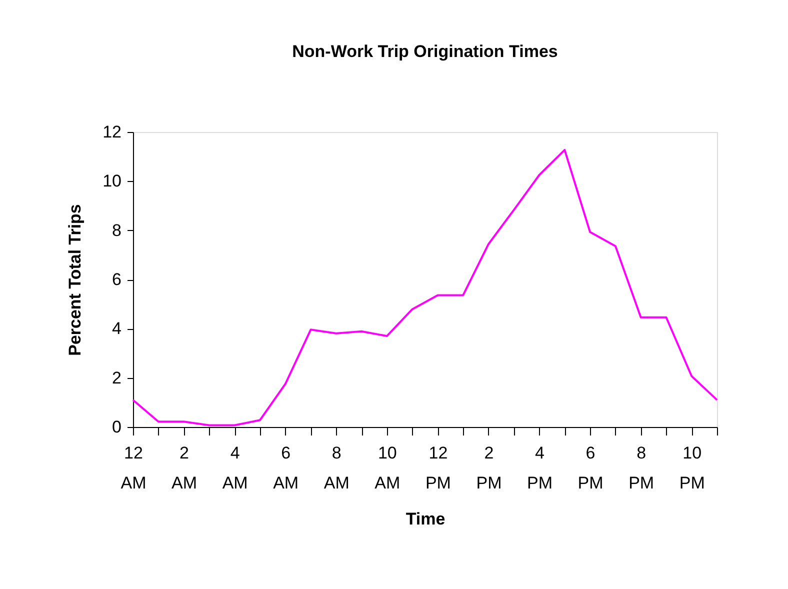 This screenshot has height=589, width=788. What do you see at coordinates (117, 328) in the screenshot?
I see `y-tick-label: 4` at bounding box center [117, 328].